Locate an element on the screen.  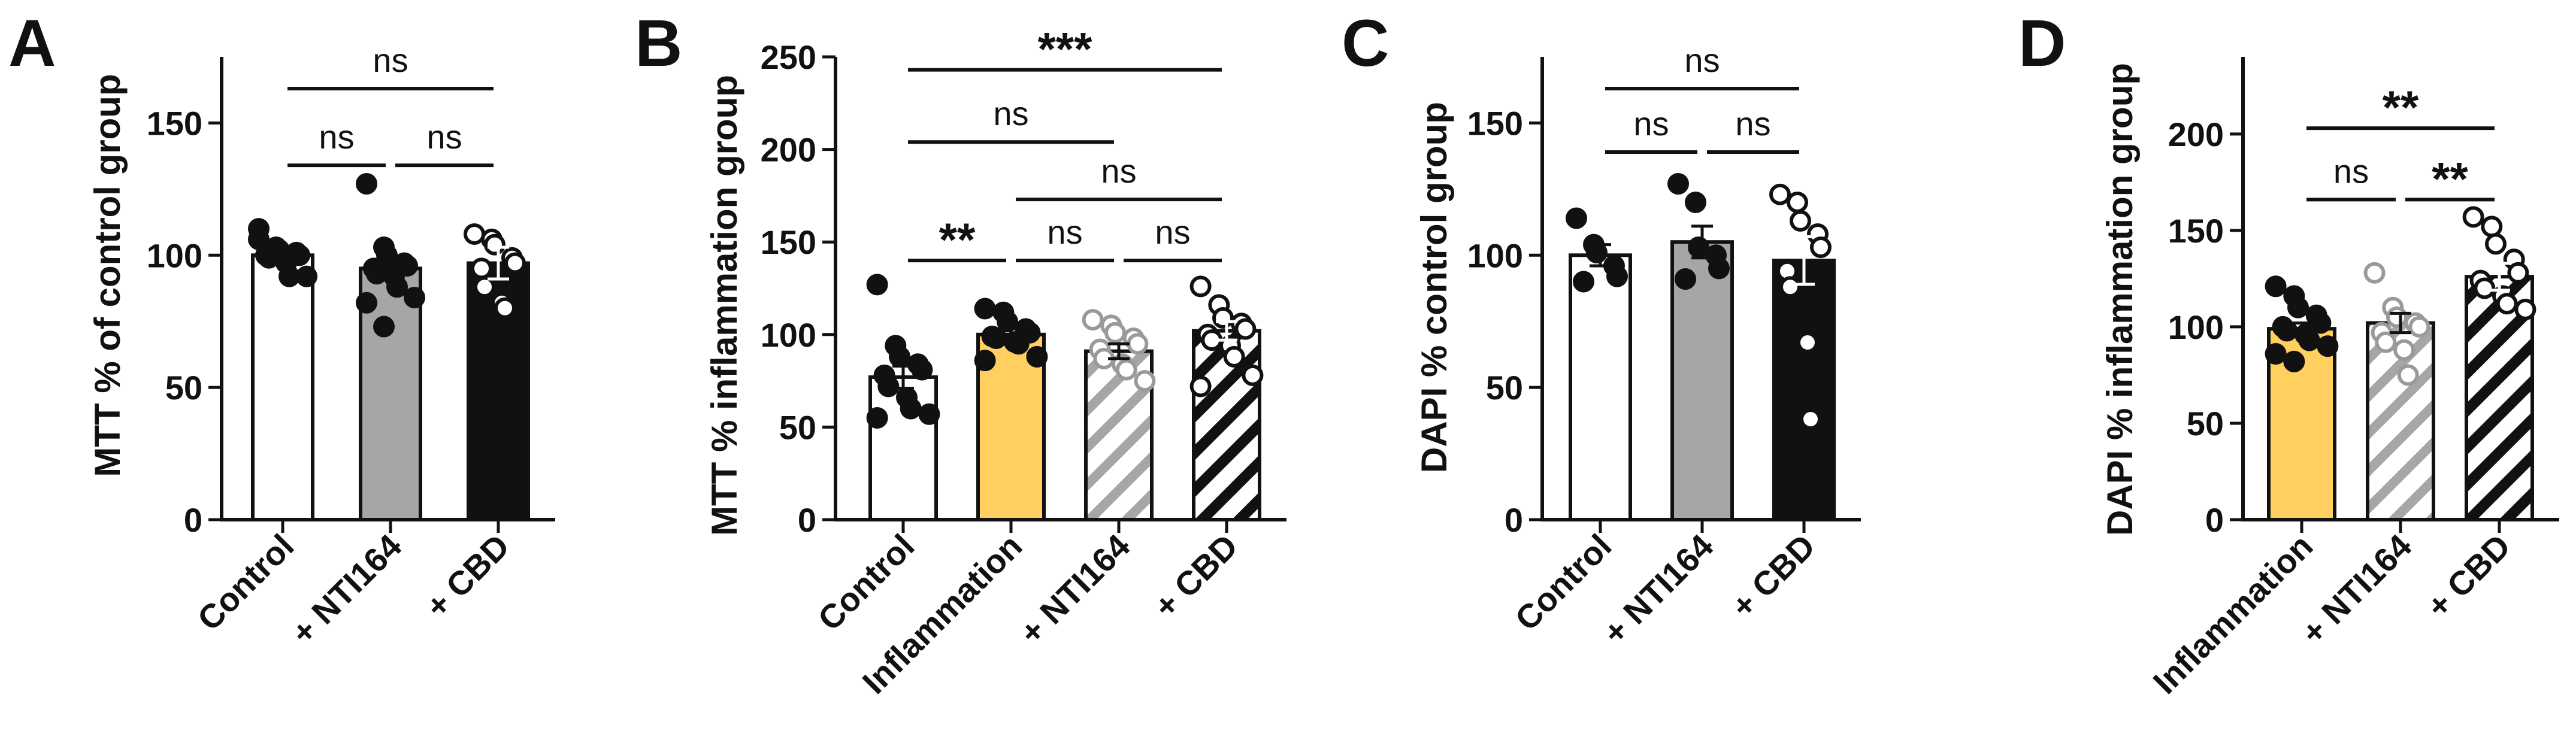
panel-label-b: B is located at coordinates (658, 43).